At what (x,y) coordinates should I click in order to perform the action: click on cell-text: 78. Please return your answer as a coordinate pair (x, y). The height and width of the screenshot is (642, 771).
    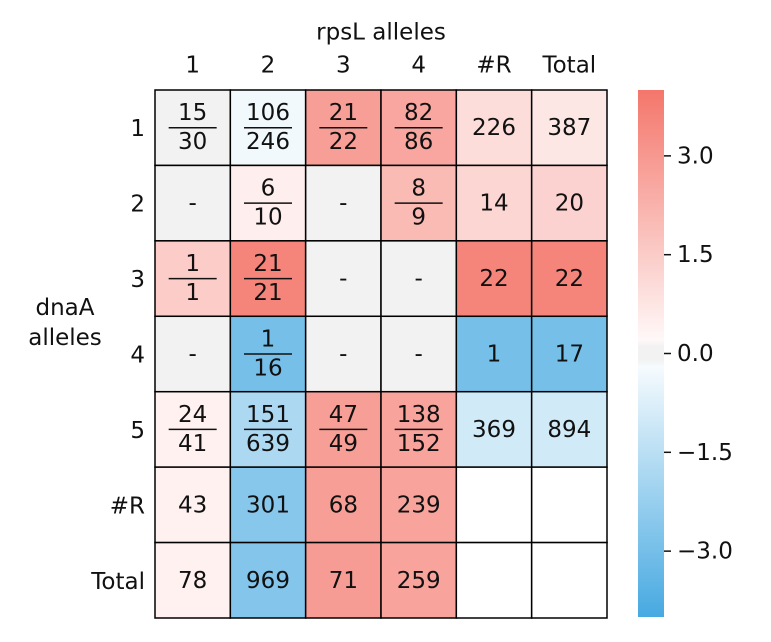
    Looking at the image, I should click on (192, 581).